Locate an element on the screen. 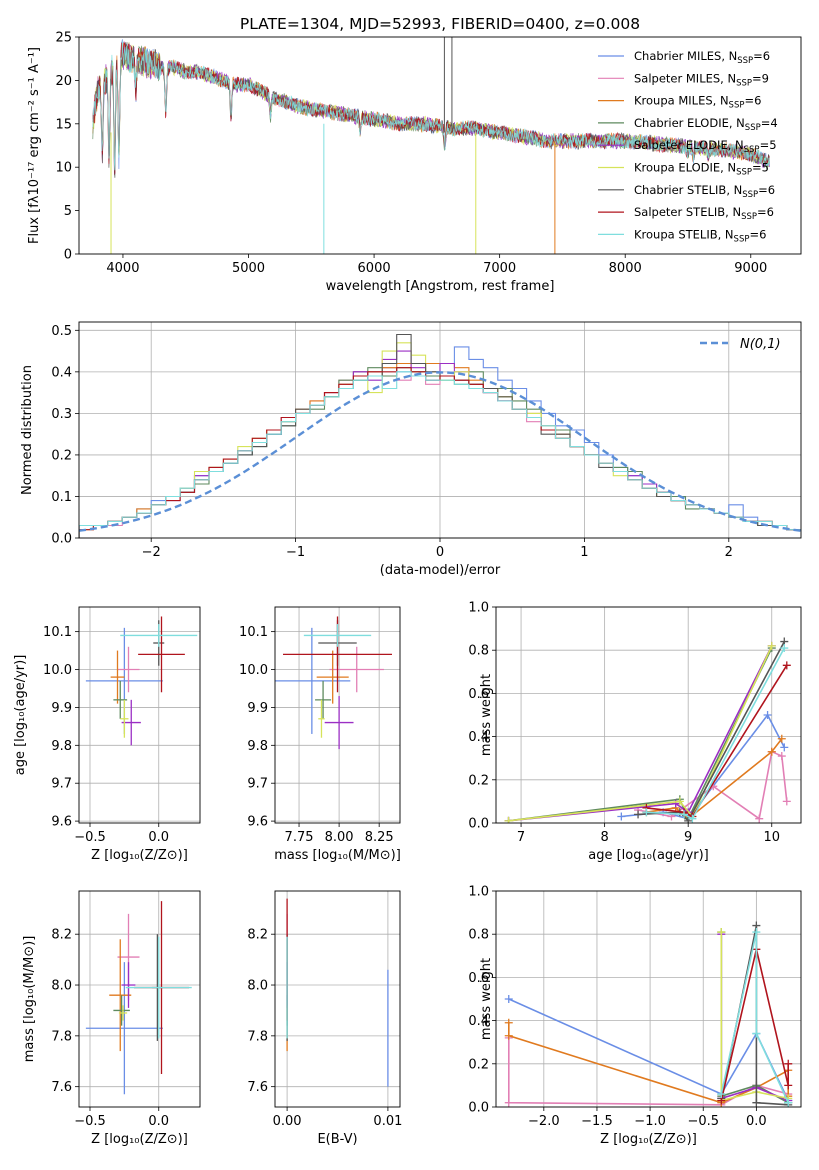 The image size is (819, 1170). age_vs_mass-xlabel: mass [log₁₀(M/M⊙)] is located at coordinates (337, 855).